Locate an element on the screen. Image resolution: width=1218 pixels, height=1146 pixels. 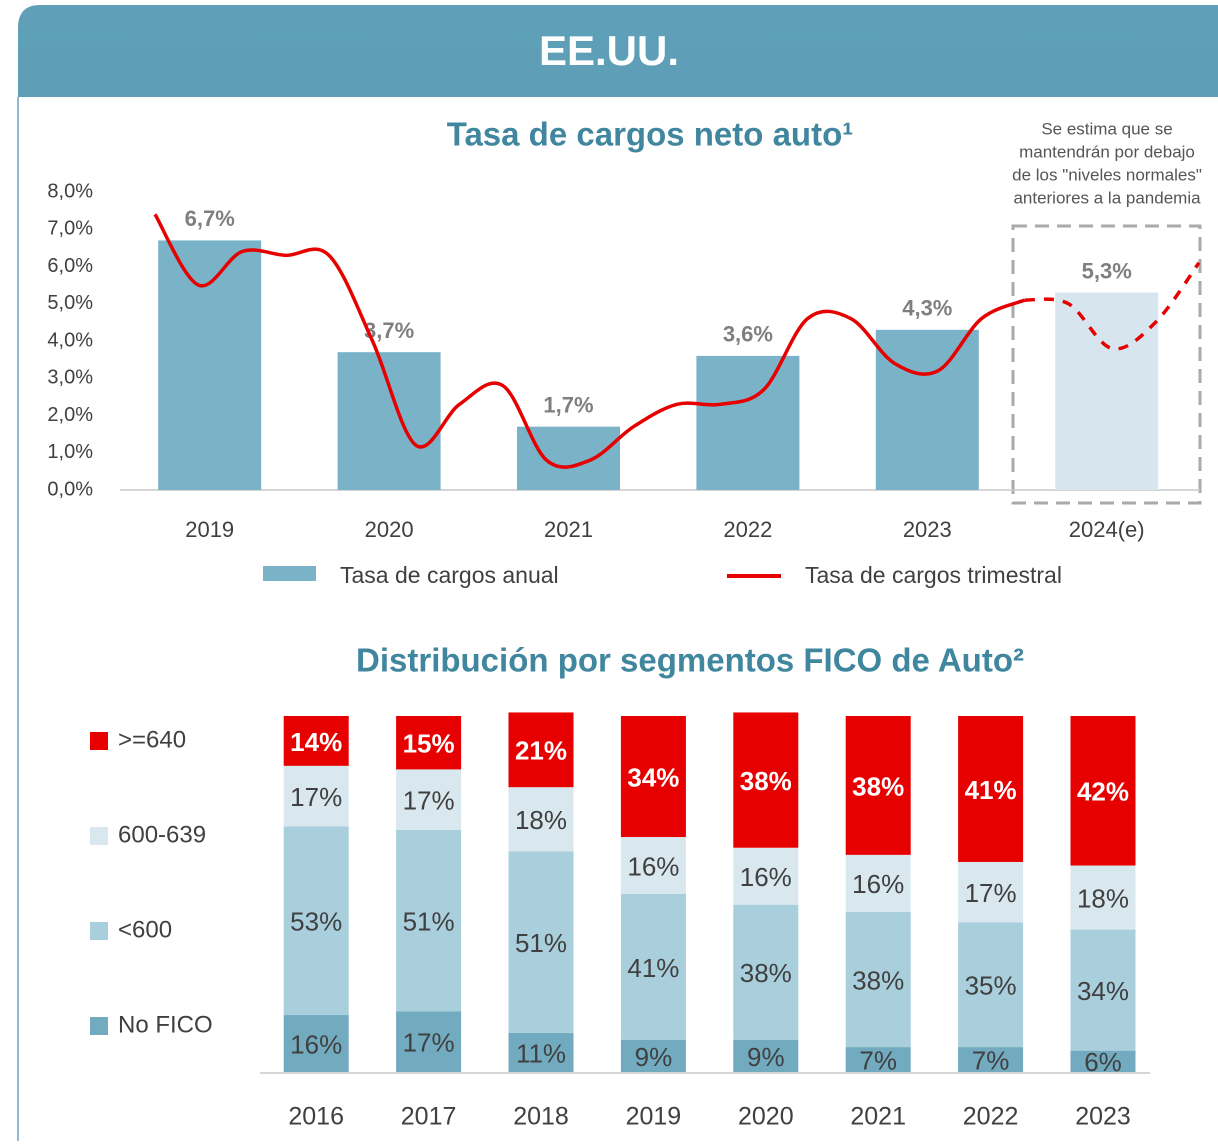
segment-label: 42% is located at coordinates (1103, 792).